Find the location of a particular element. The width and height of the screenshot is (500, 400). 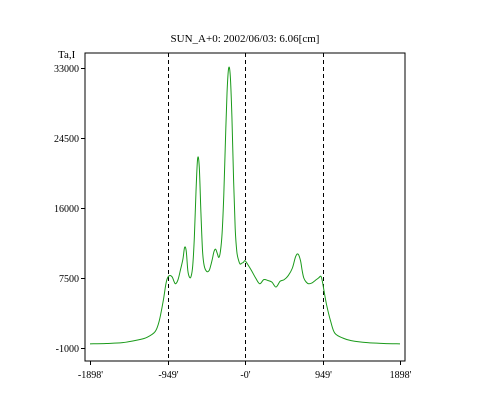

x-tick-label-0: -1898' is located at coordinates (90, 375).